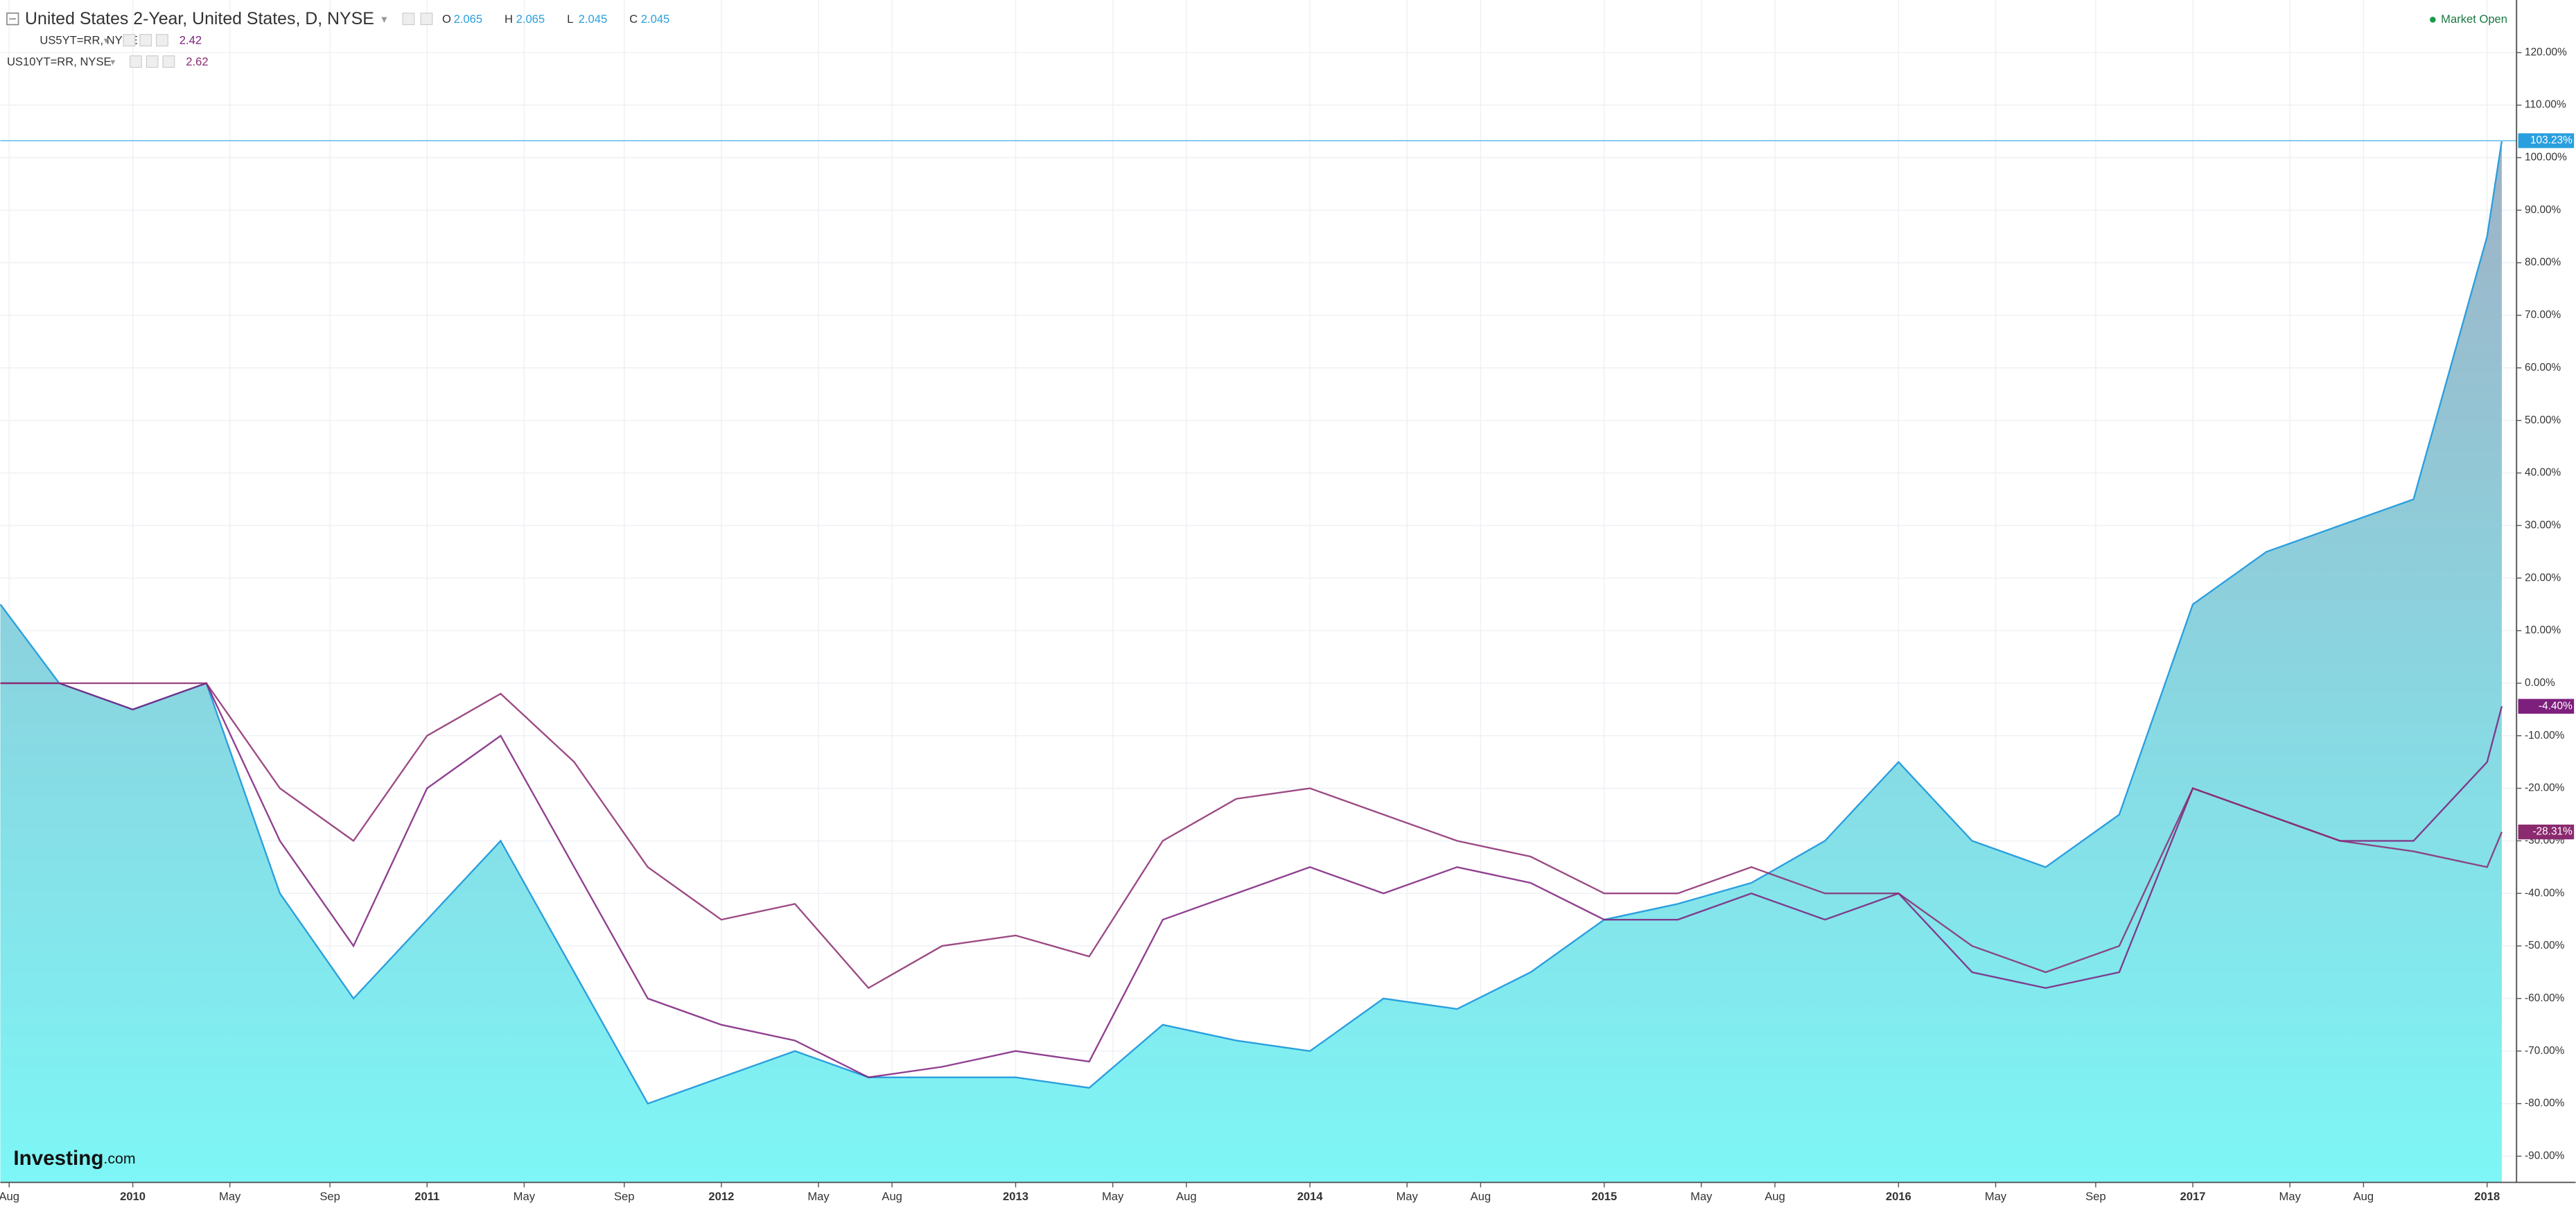  I want to click on collapse-icon, so click(12, 19).